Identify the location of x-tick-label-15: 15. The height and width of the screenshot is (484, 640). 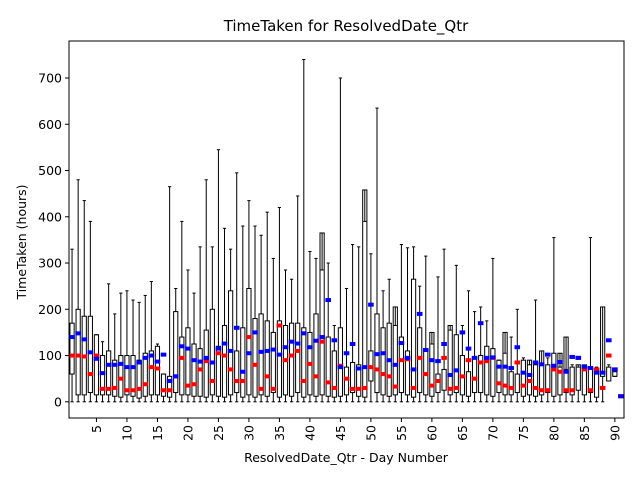
(157, 433).